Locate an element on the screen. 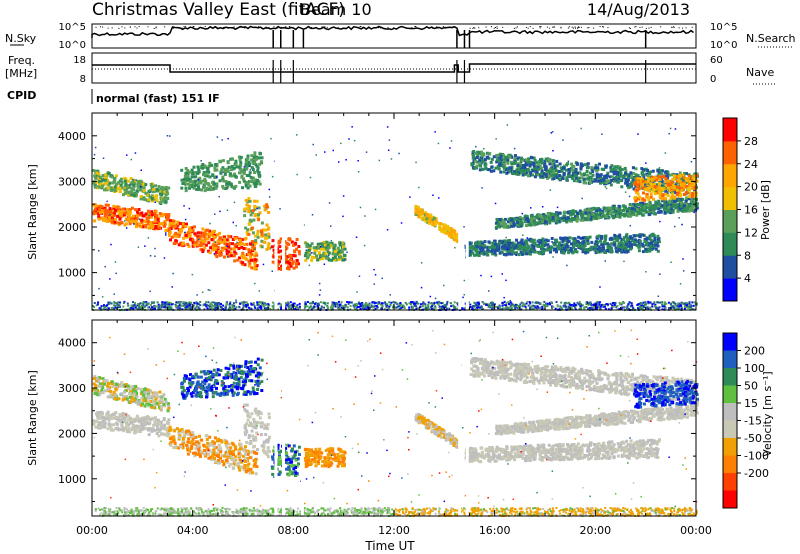 The width and height of the screenshot is (800, 554). colorbar-tick-label: 28 is located at coordinates (751, 141).